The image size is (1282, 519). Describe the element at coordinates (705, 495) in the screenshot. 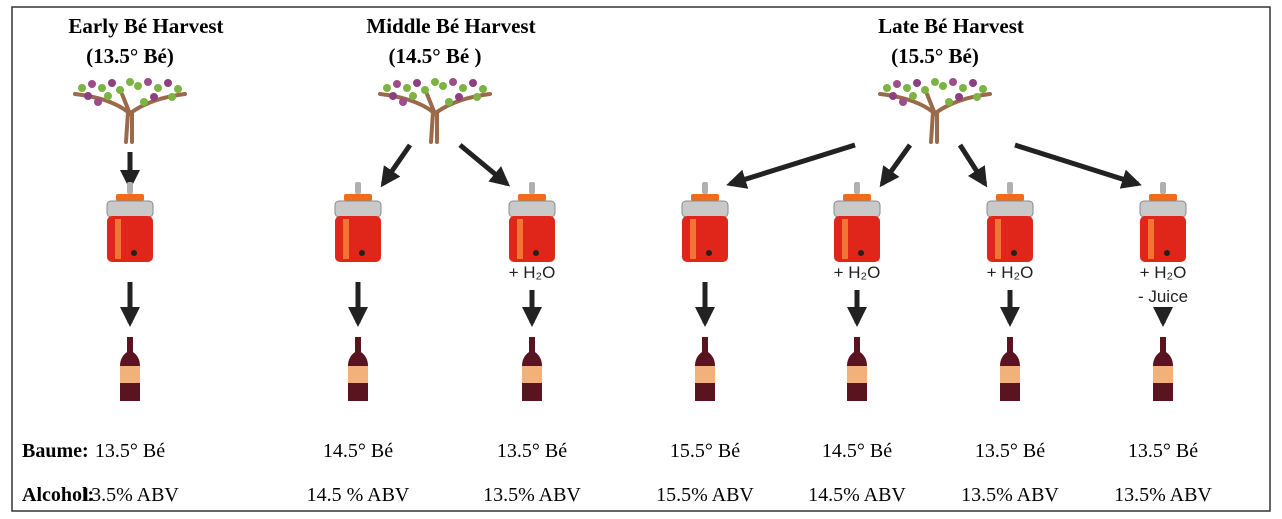

I see `alcohol-value: 15.5% ABV` at that location.